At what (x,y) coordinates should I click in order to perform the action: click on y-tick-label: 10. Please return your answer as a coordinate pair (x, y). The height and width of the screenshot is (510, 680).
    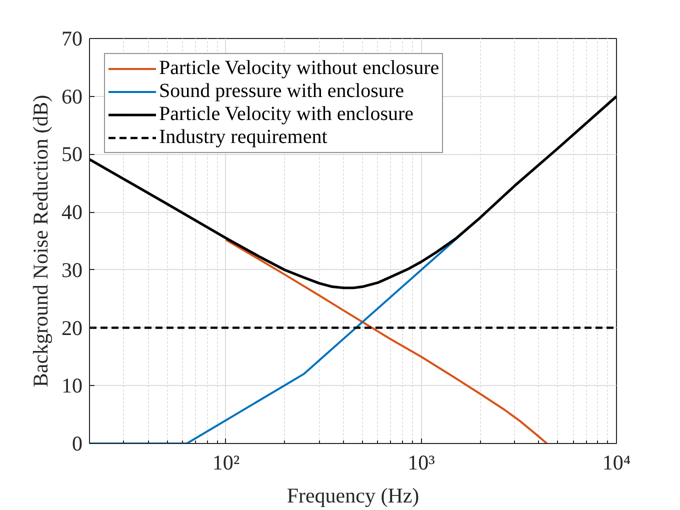
    Looking at the image, I should click on (72, 386).